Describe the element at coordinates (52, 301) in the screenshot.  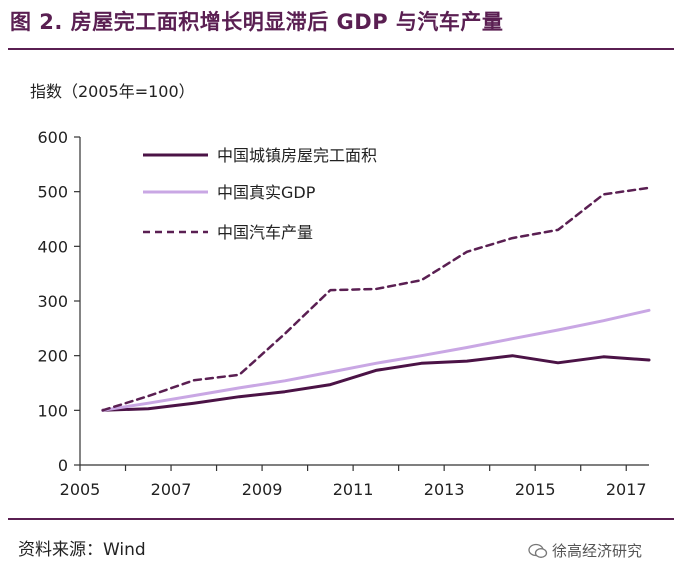
I see `y-tick-label-300: 300` at that location.